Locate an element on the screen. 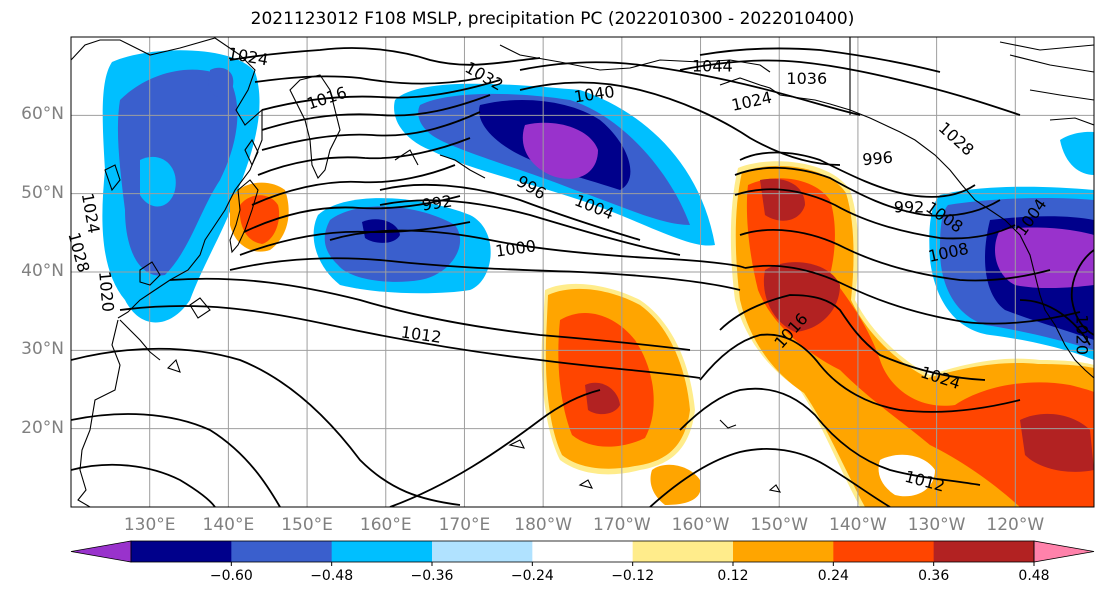 This screenshot has height=601, width=1105. colorbar-tick-label: −0.48 is located at coordinates (332, 576).